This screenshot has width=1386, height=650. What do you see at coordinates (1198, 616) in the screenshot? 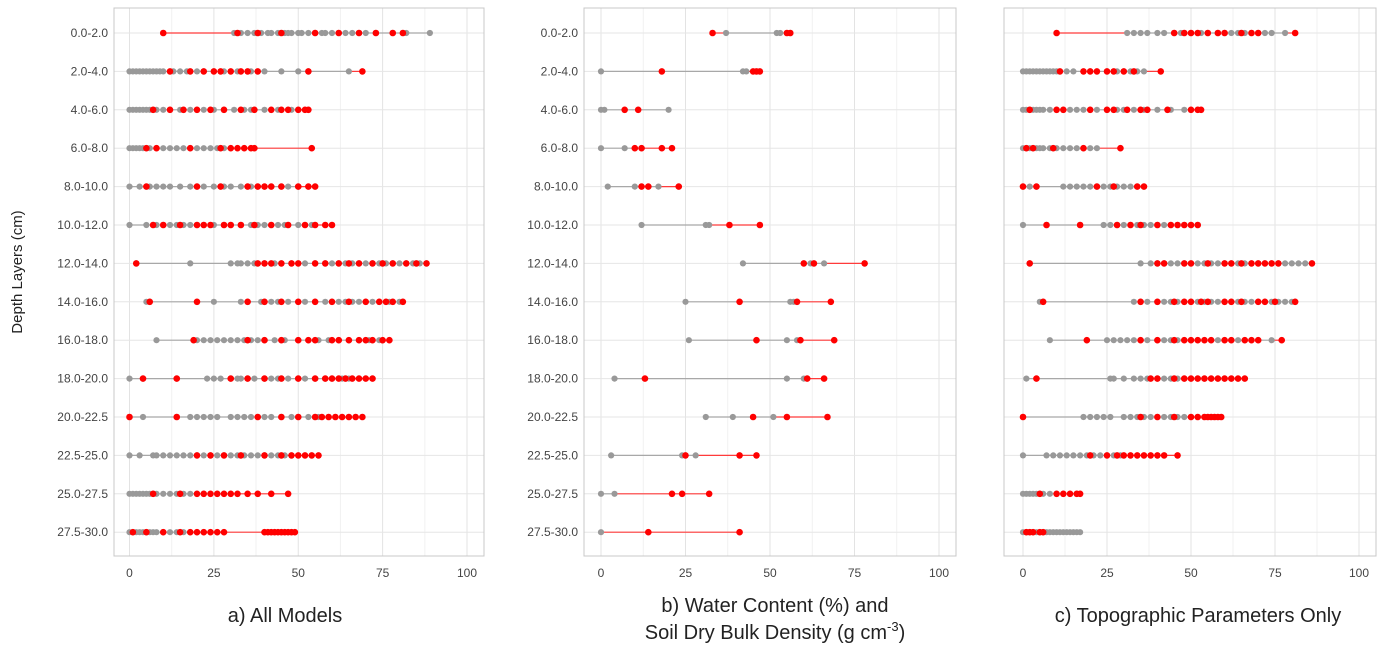
I see `panel-caption: c) Topographic Parameters Only` at bounding box center [1198, 616].